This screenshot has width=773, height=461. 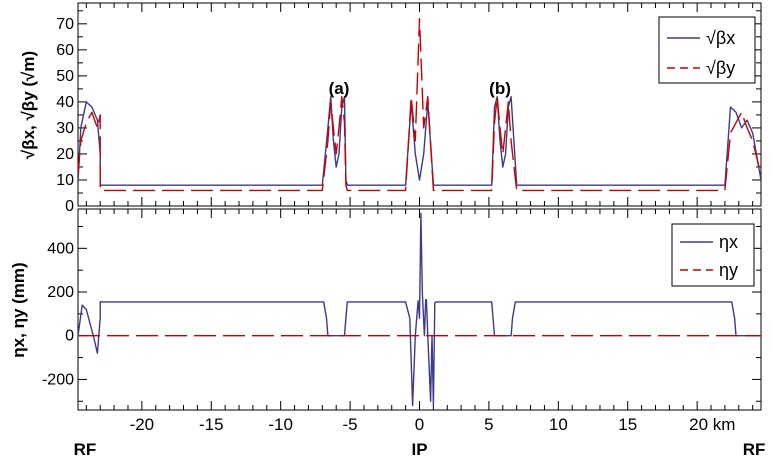 What do you see at coordinates (60, 248) in the screenshot?
I see `y-tick-label: 400` at bounding box center [60, 248].